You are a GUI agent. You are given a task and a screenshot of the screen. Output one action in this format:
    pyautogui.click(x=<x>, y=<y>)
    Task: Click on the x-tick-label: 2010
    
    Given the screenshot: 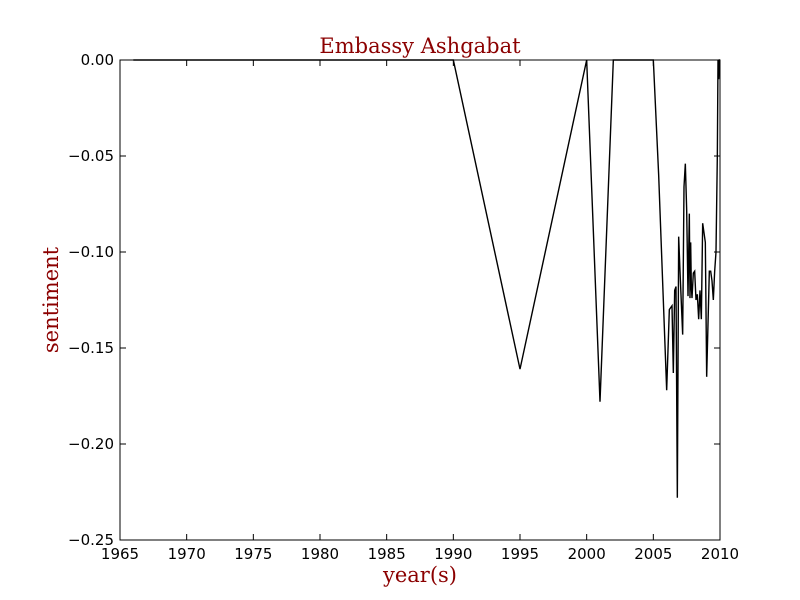 What is the action you would take?
    pyautogui.click(x=720, y=554)
    